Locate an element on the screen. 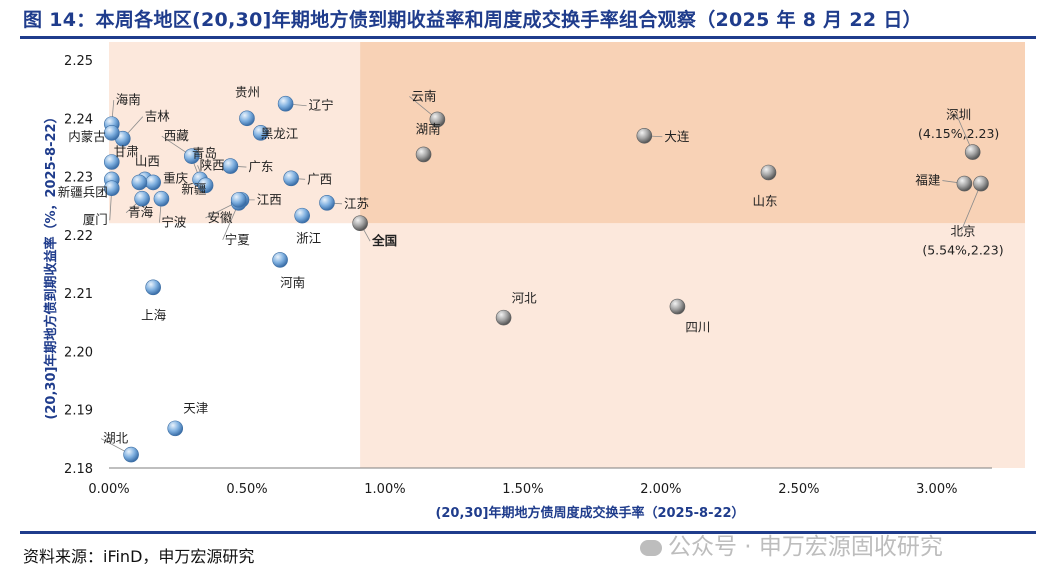 Image resolution: width=1056 pixels, height=582 pixels. point-黑龙江 is located at coordinates (260, 133).